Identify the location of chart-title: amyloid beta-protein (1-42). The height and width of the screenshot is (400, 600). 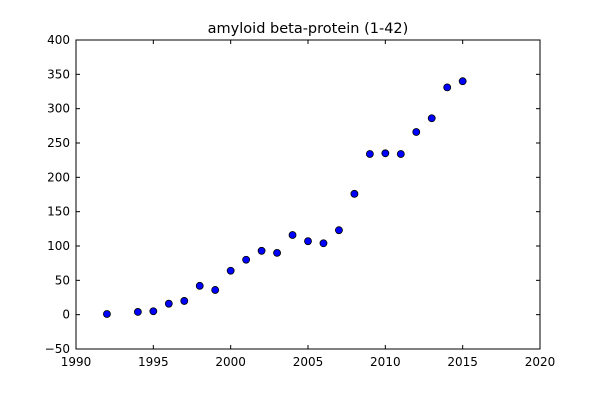
(308, 29).